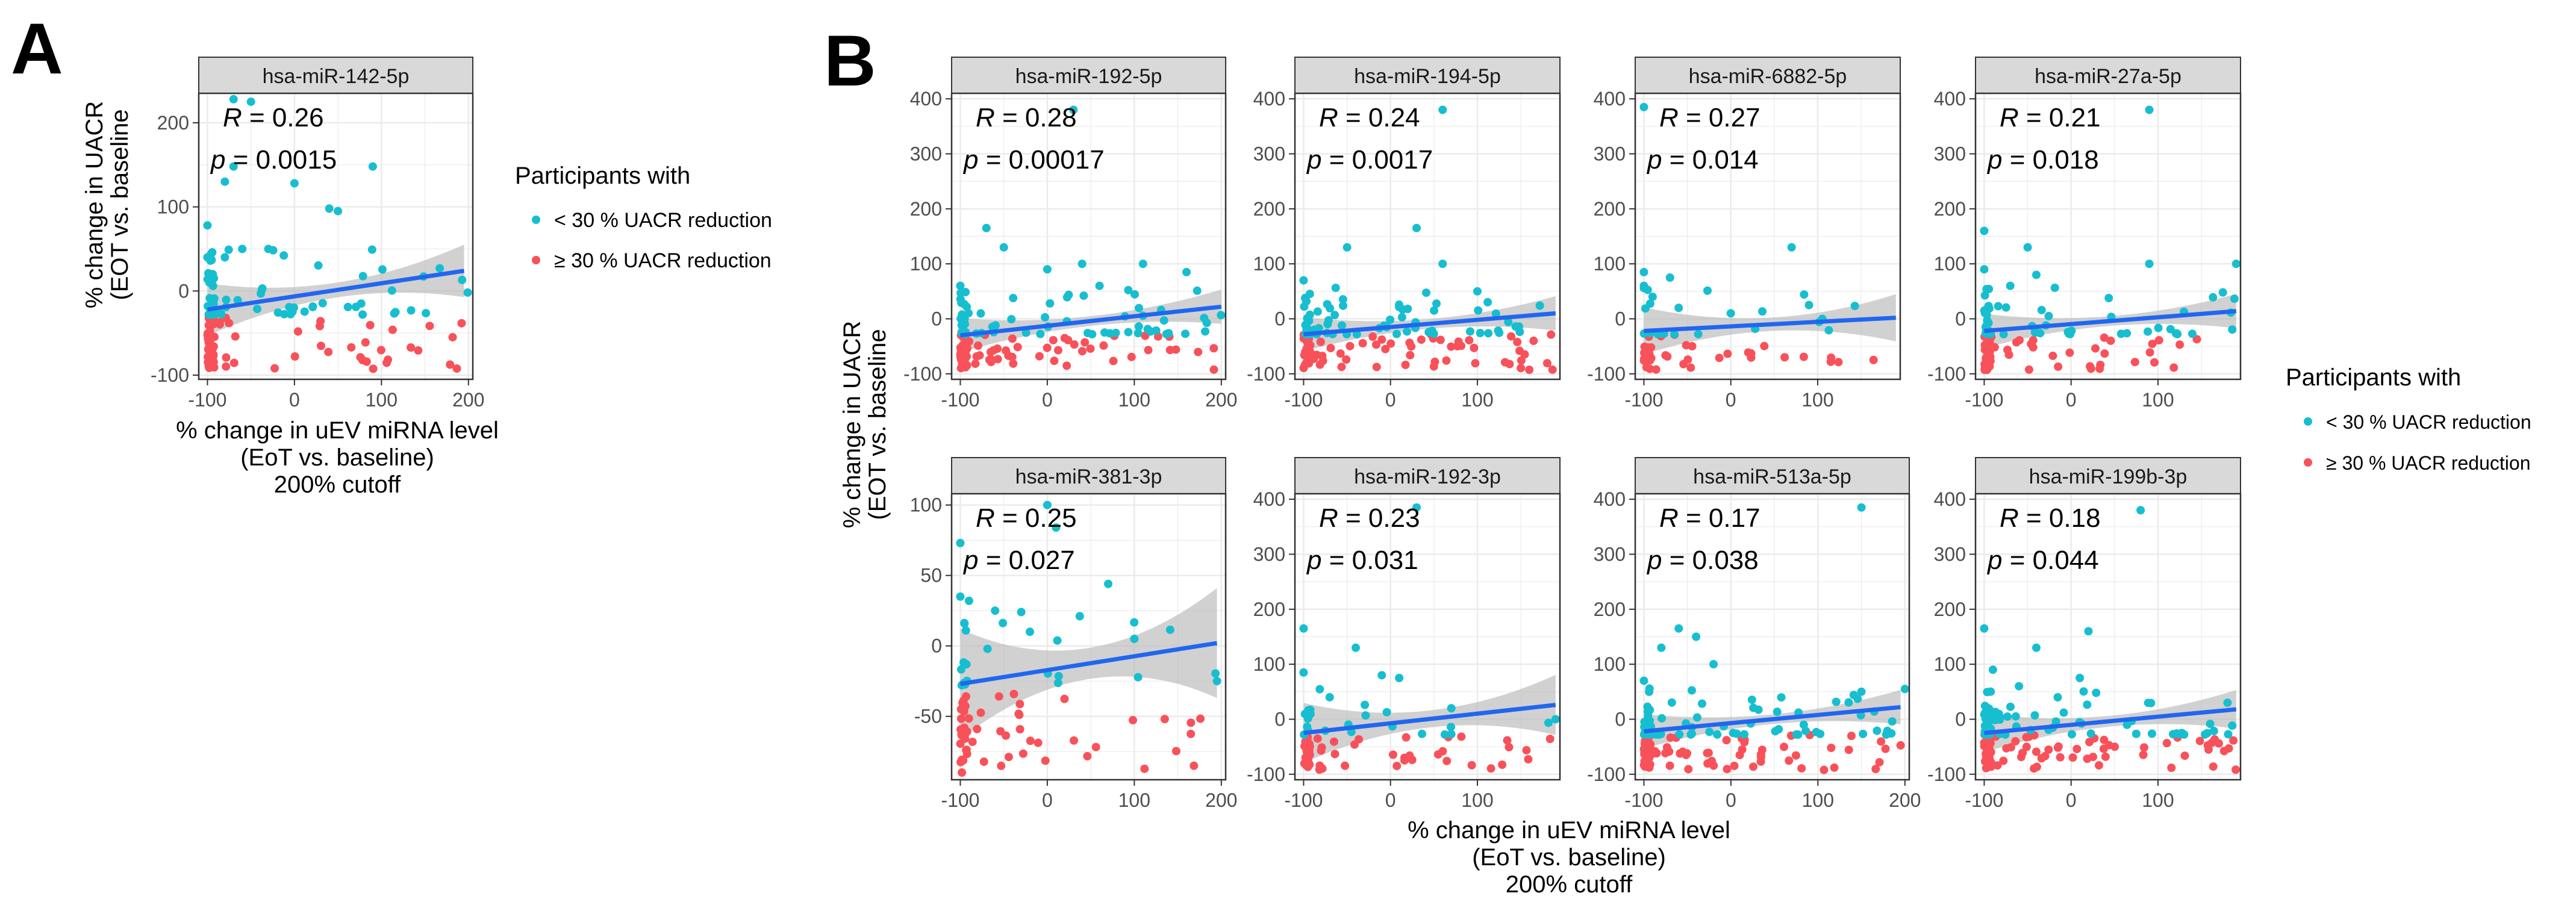 The width and height of the screenshot is (2576, 911). Describe the element at coordinates (173, 123) in the screenshot. I see `facet-1-ytick-label: 200` at that location.